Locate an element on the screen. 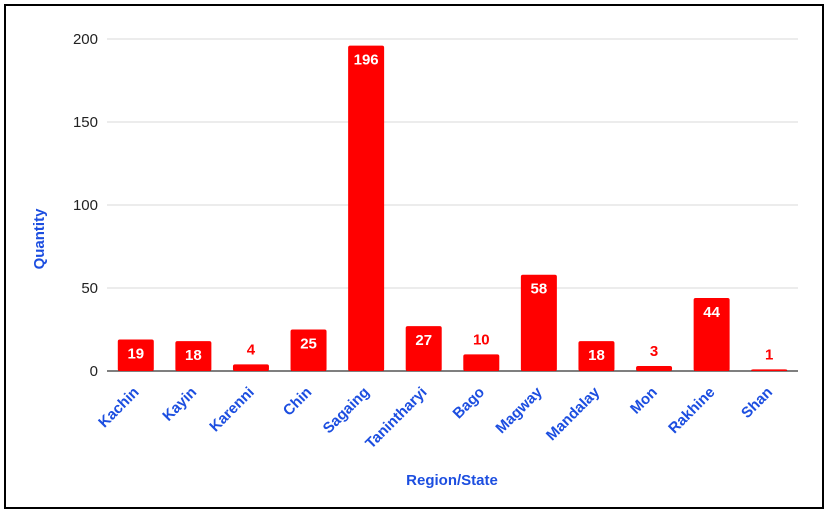  y-tick-label: 150 is located at coordinates (85, 122).